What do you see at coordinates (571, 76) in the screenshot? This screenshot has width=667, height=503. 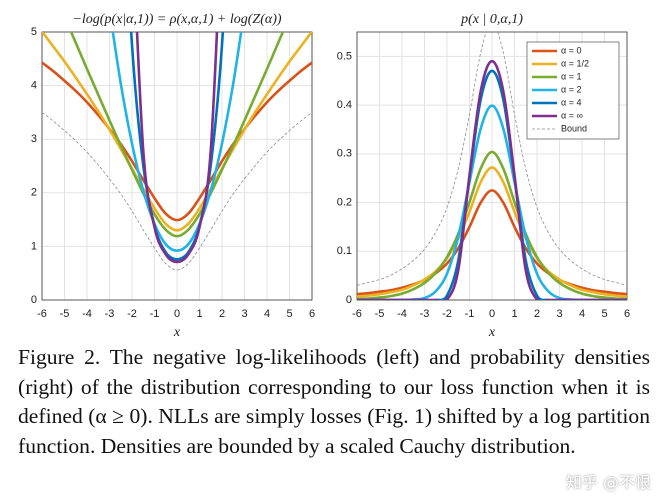 I see `legend-label: α = 1` at bounding box center [571, 76].